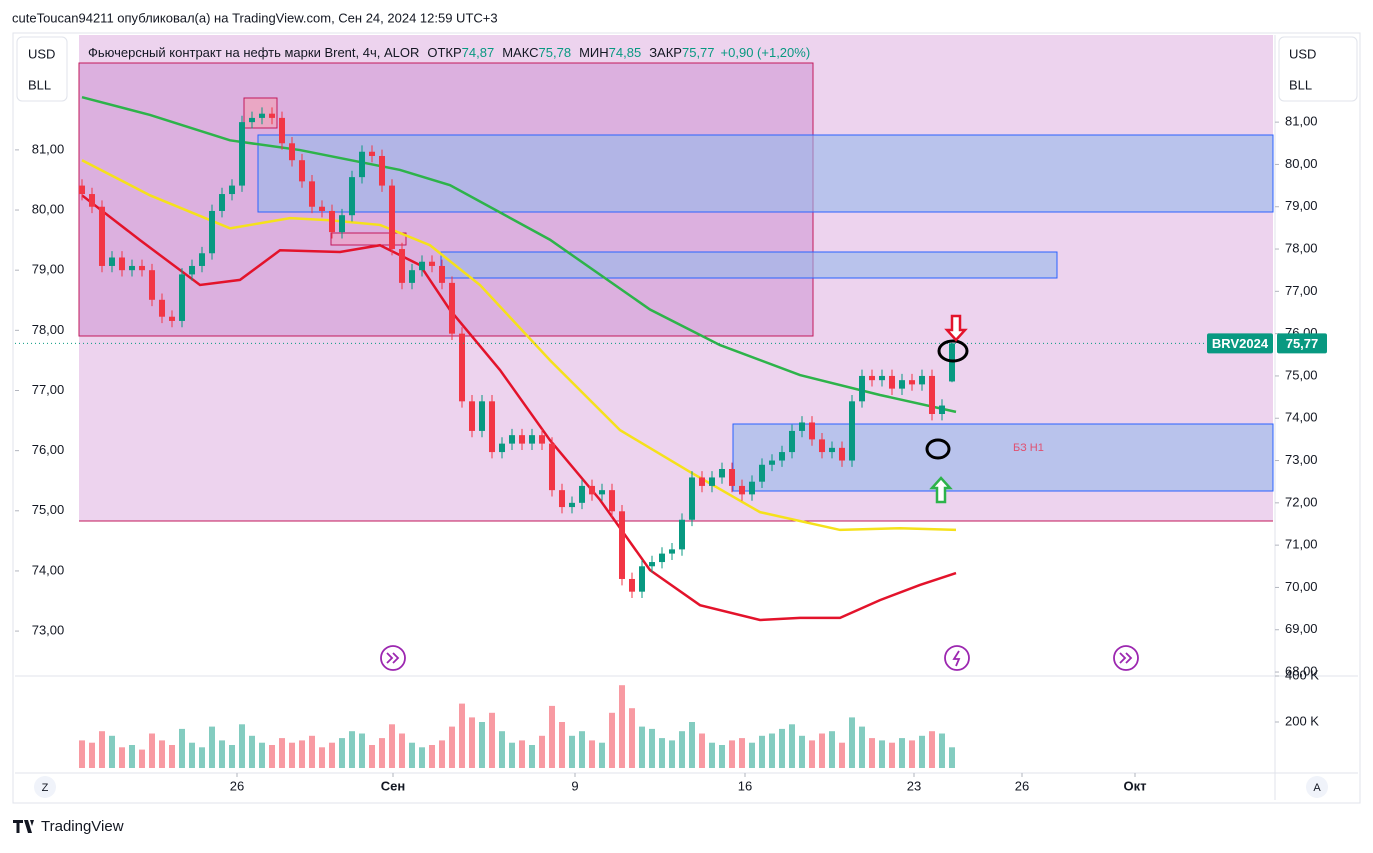 The width and height of the screenshot is (1373, 853). Describe the element at coordinates (1301, 628) in the screenshot. I see `y-tick-label: 69,00` at that location.